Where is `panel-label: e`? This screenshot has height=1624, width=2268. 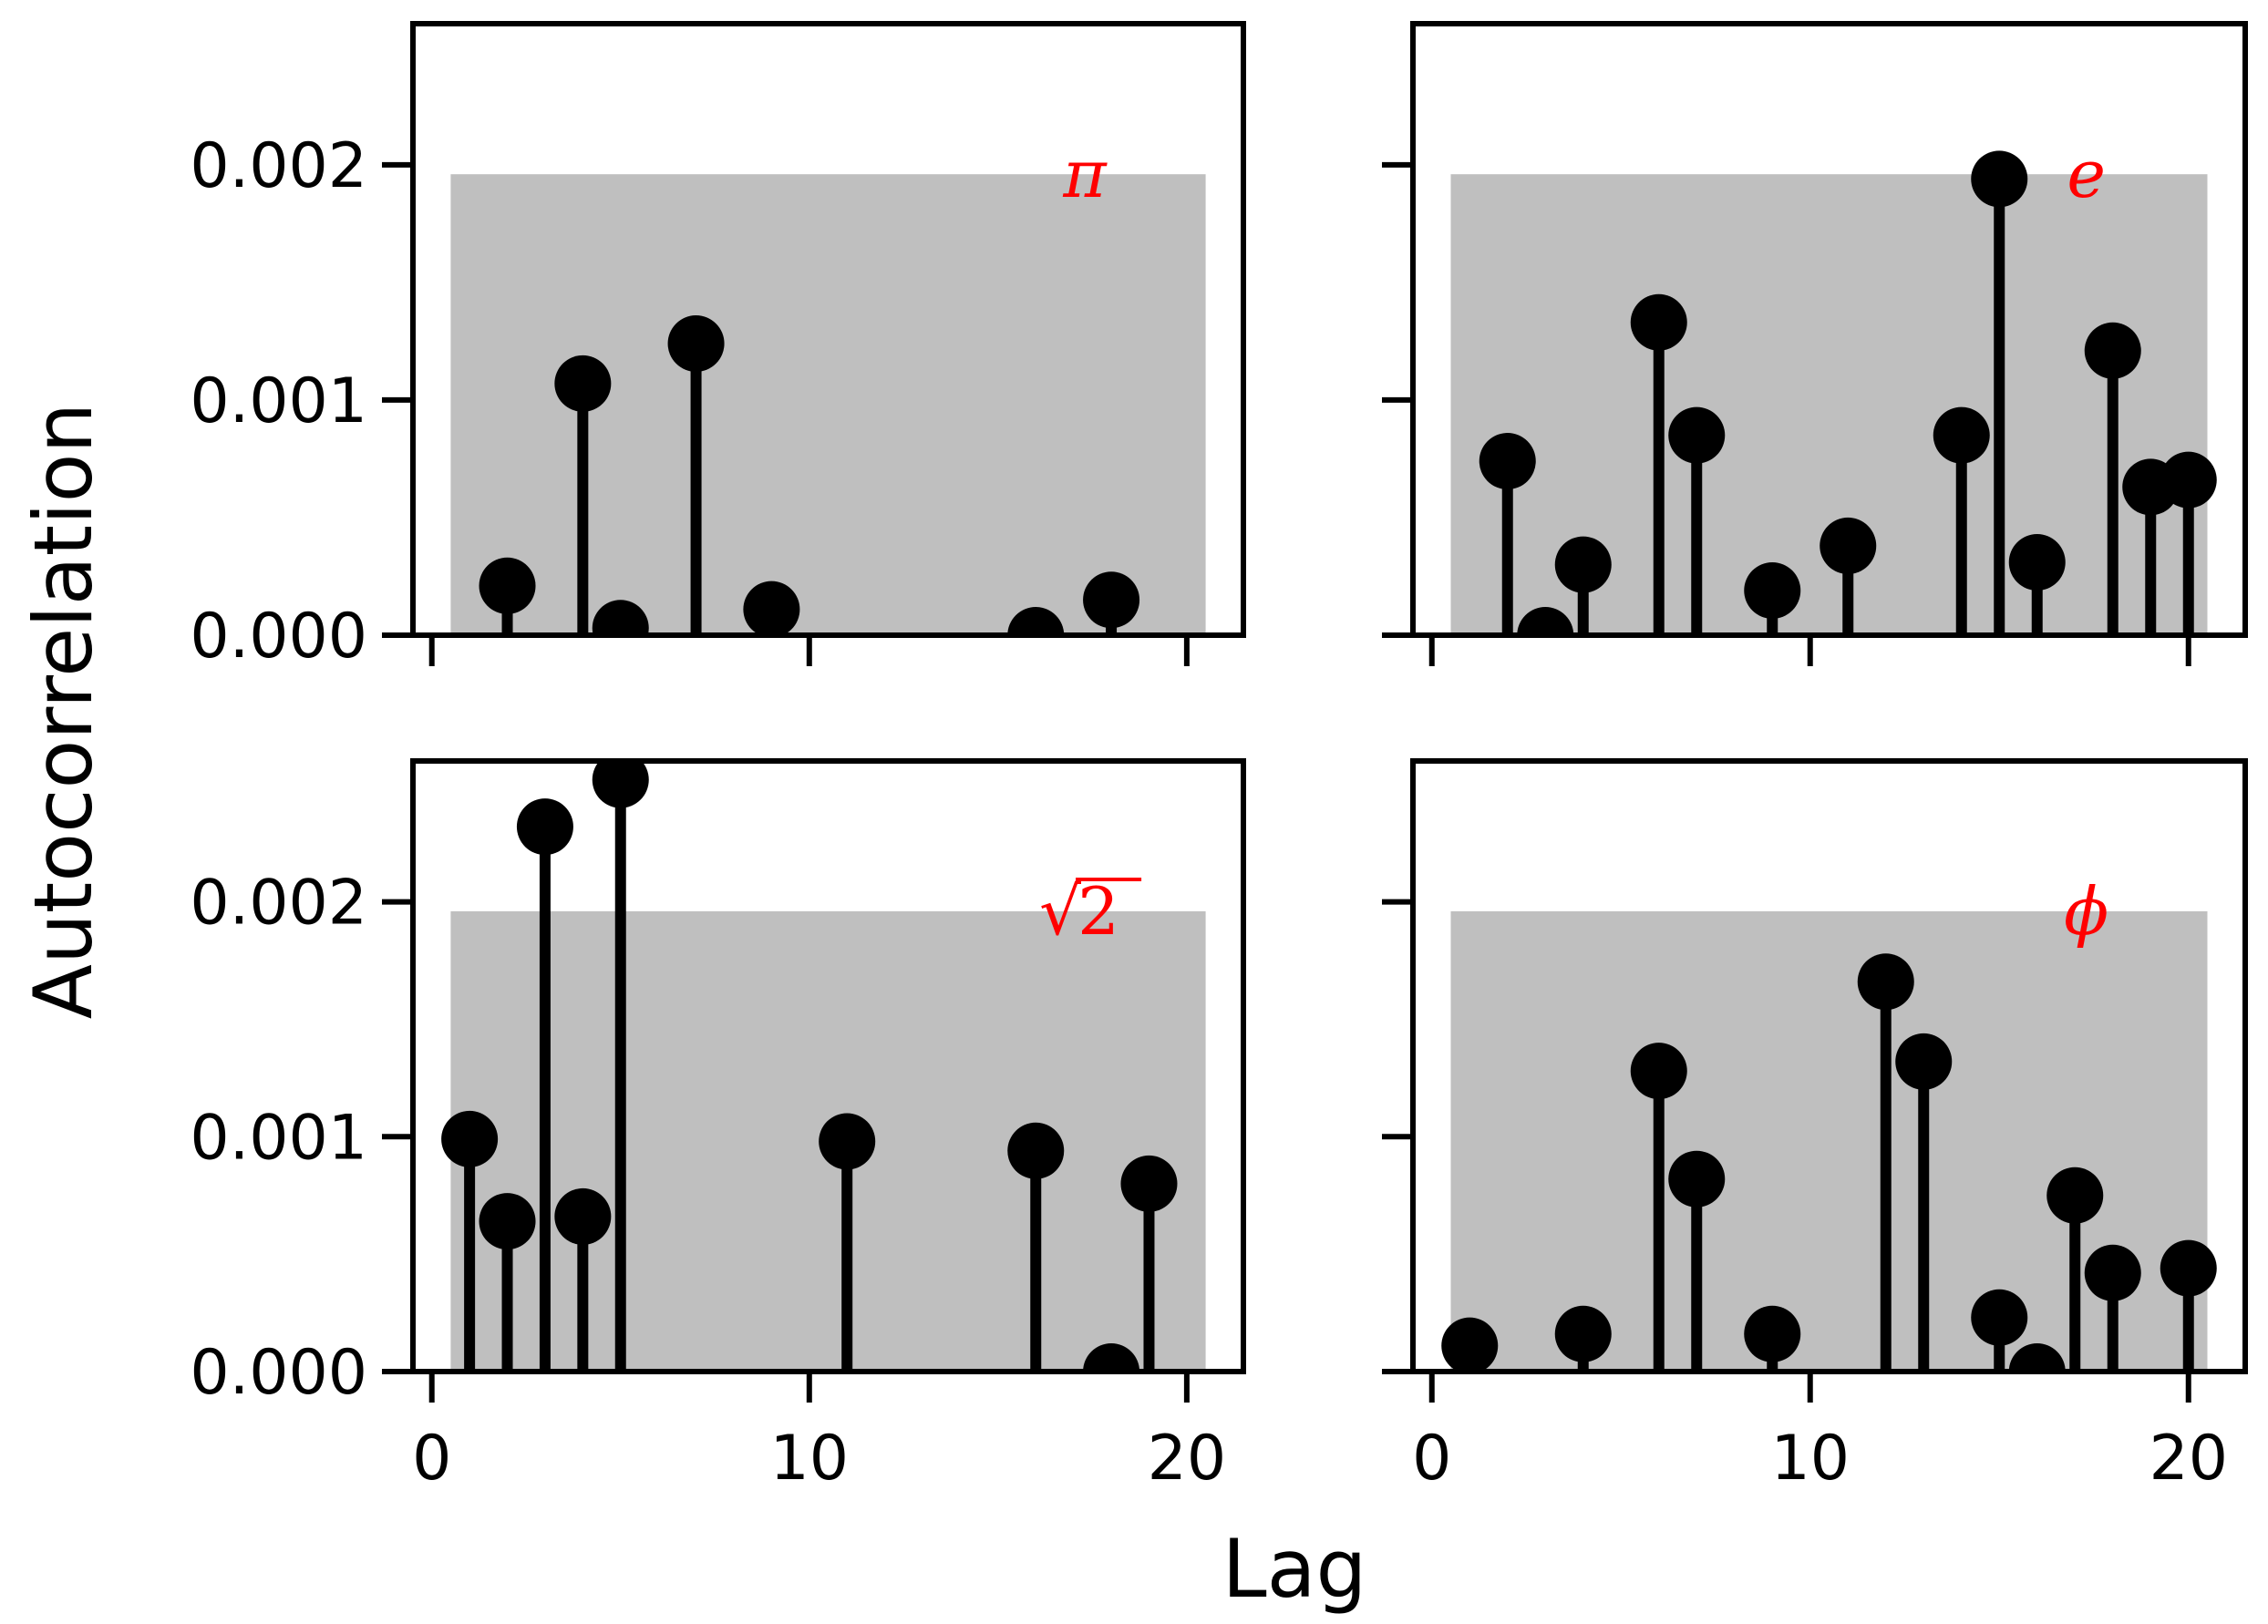
panel-label: e is located at coordinates (2086, 174).